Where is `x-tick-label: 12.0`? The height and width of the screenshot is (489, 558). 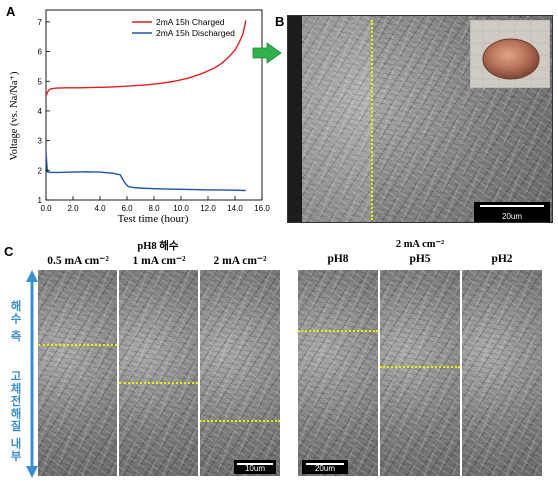 x-tick-label: 12.0 is located at coordinates (208, 208).